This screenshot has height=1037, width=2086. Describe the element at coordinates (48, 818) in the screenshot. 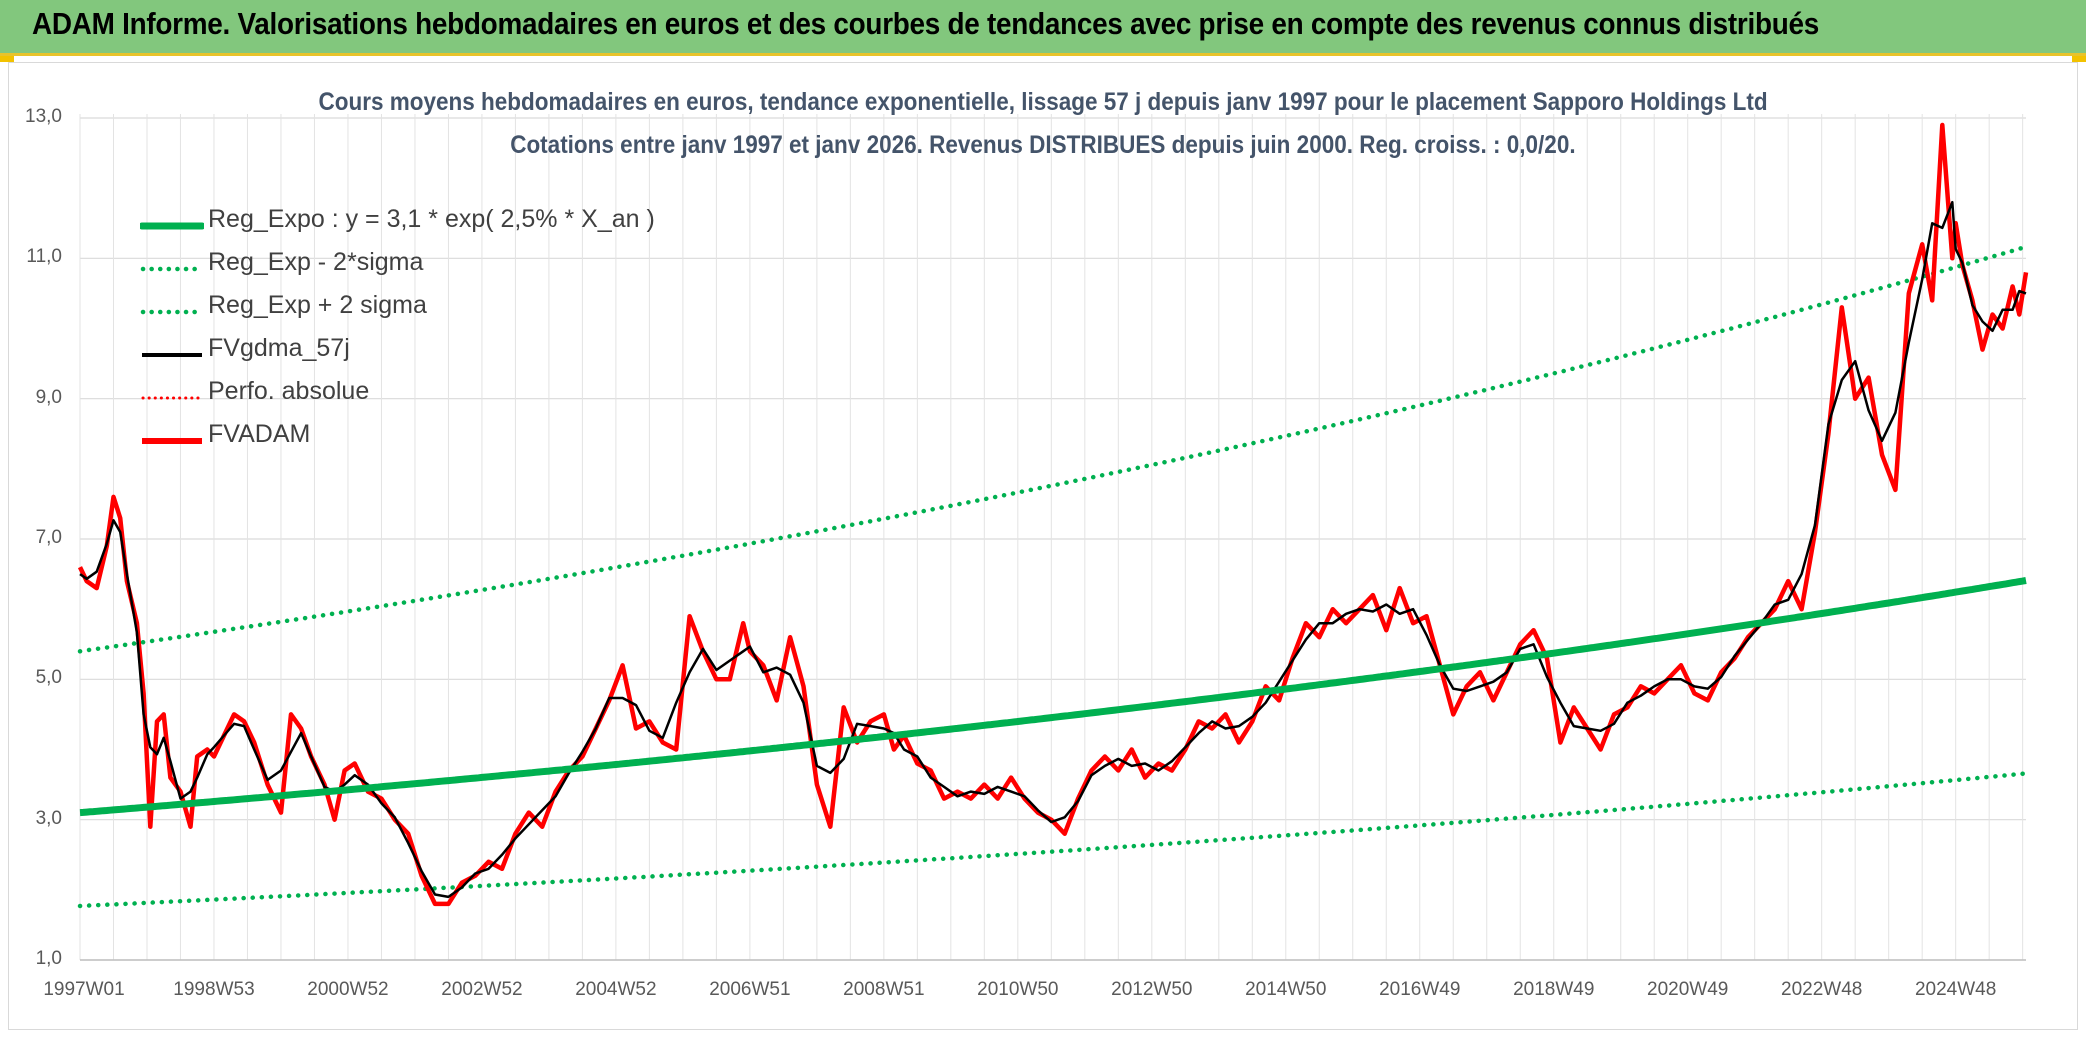

I see `y-tick-label: 3,0` at that location.